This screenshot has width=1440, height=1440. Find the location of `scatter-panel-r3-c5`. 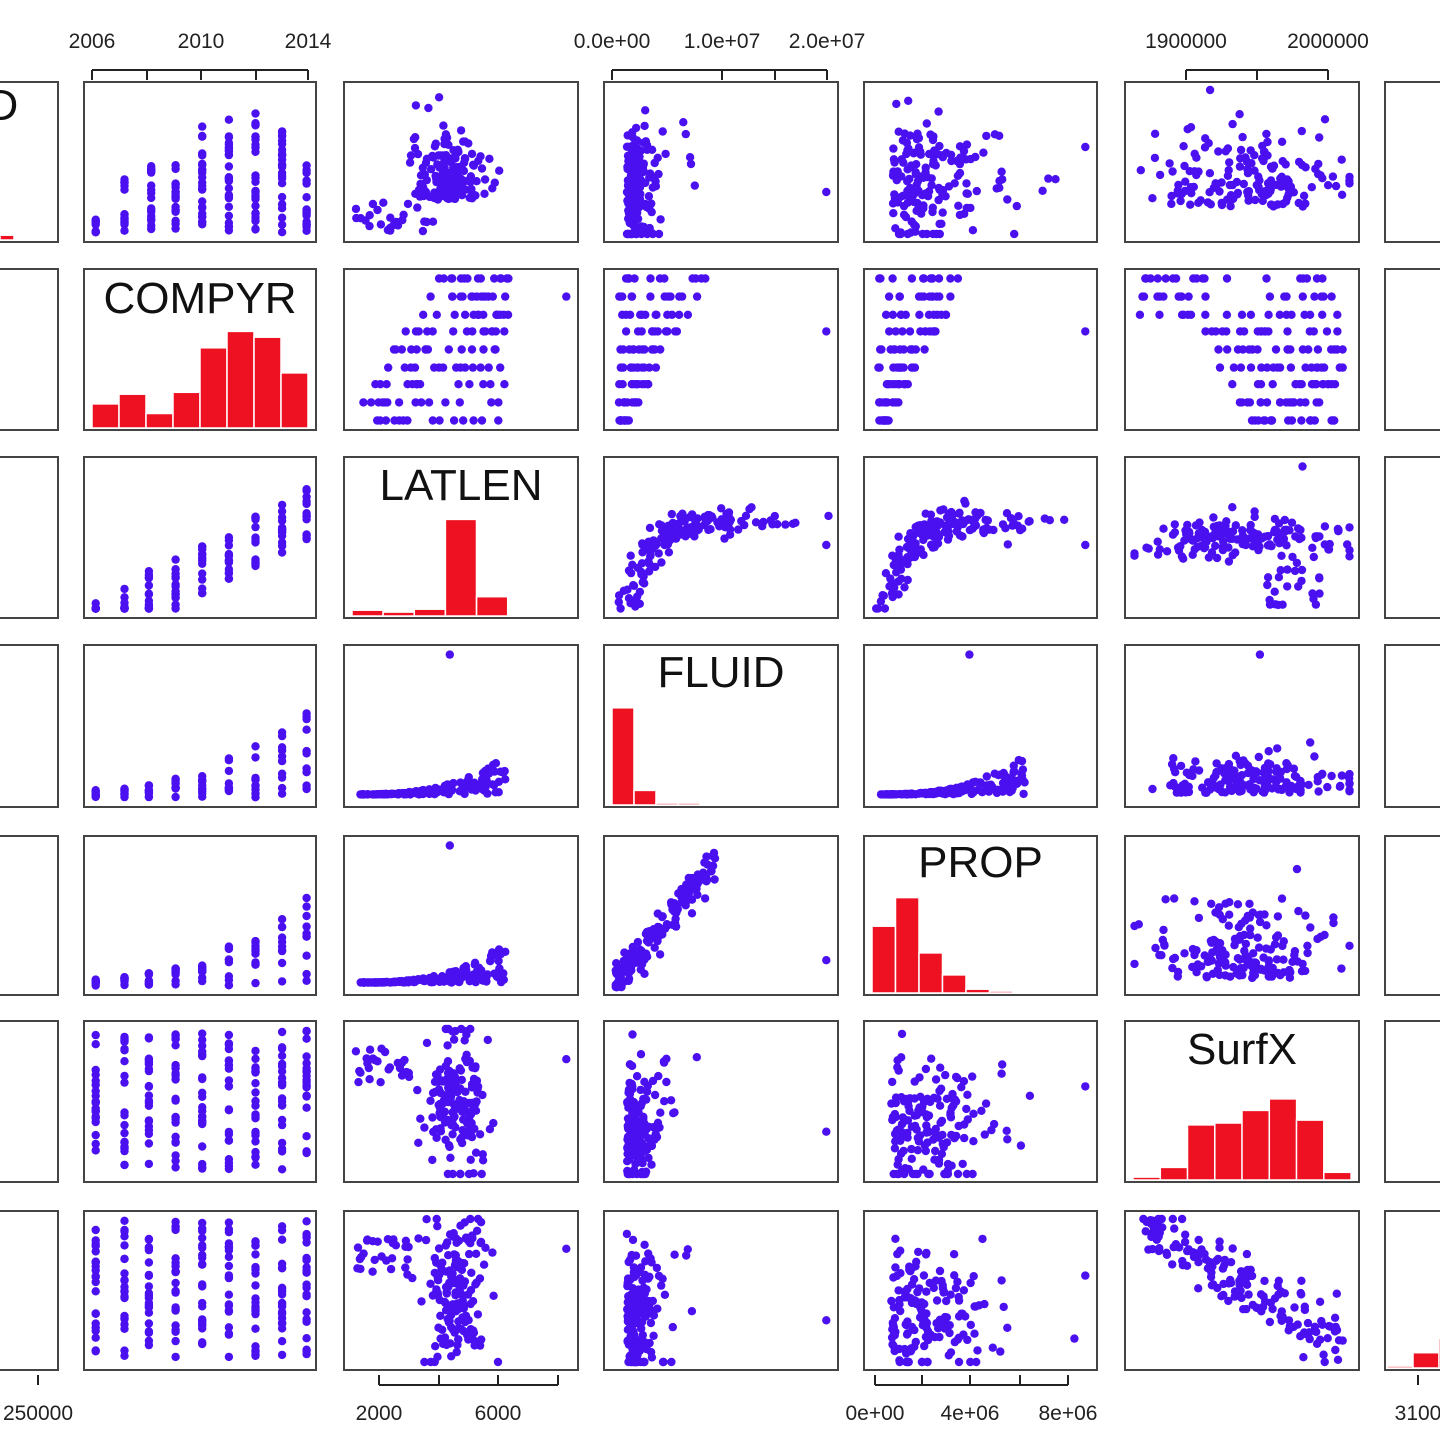

scatter-panel-r3-c5 is located at coordinates (1251, 723).